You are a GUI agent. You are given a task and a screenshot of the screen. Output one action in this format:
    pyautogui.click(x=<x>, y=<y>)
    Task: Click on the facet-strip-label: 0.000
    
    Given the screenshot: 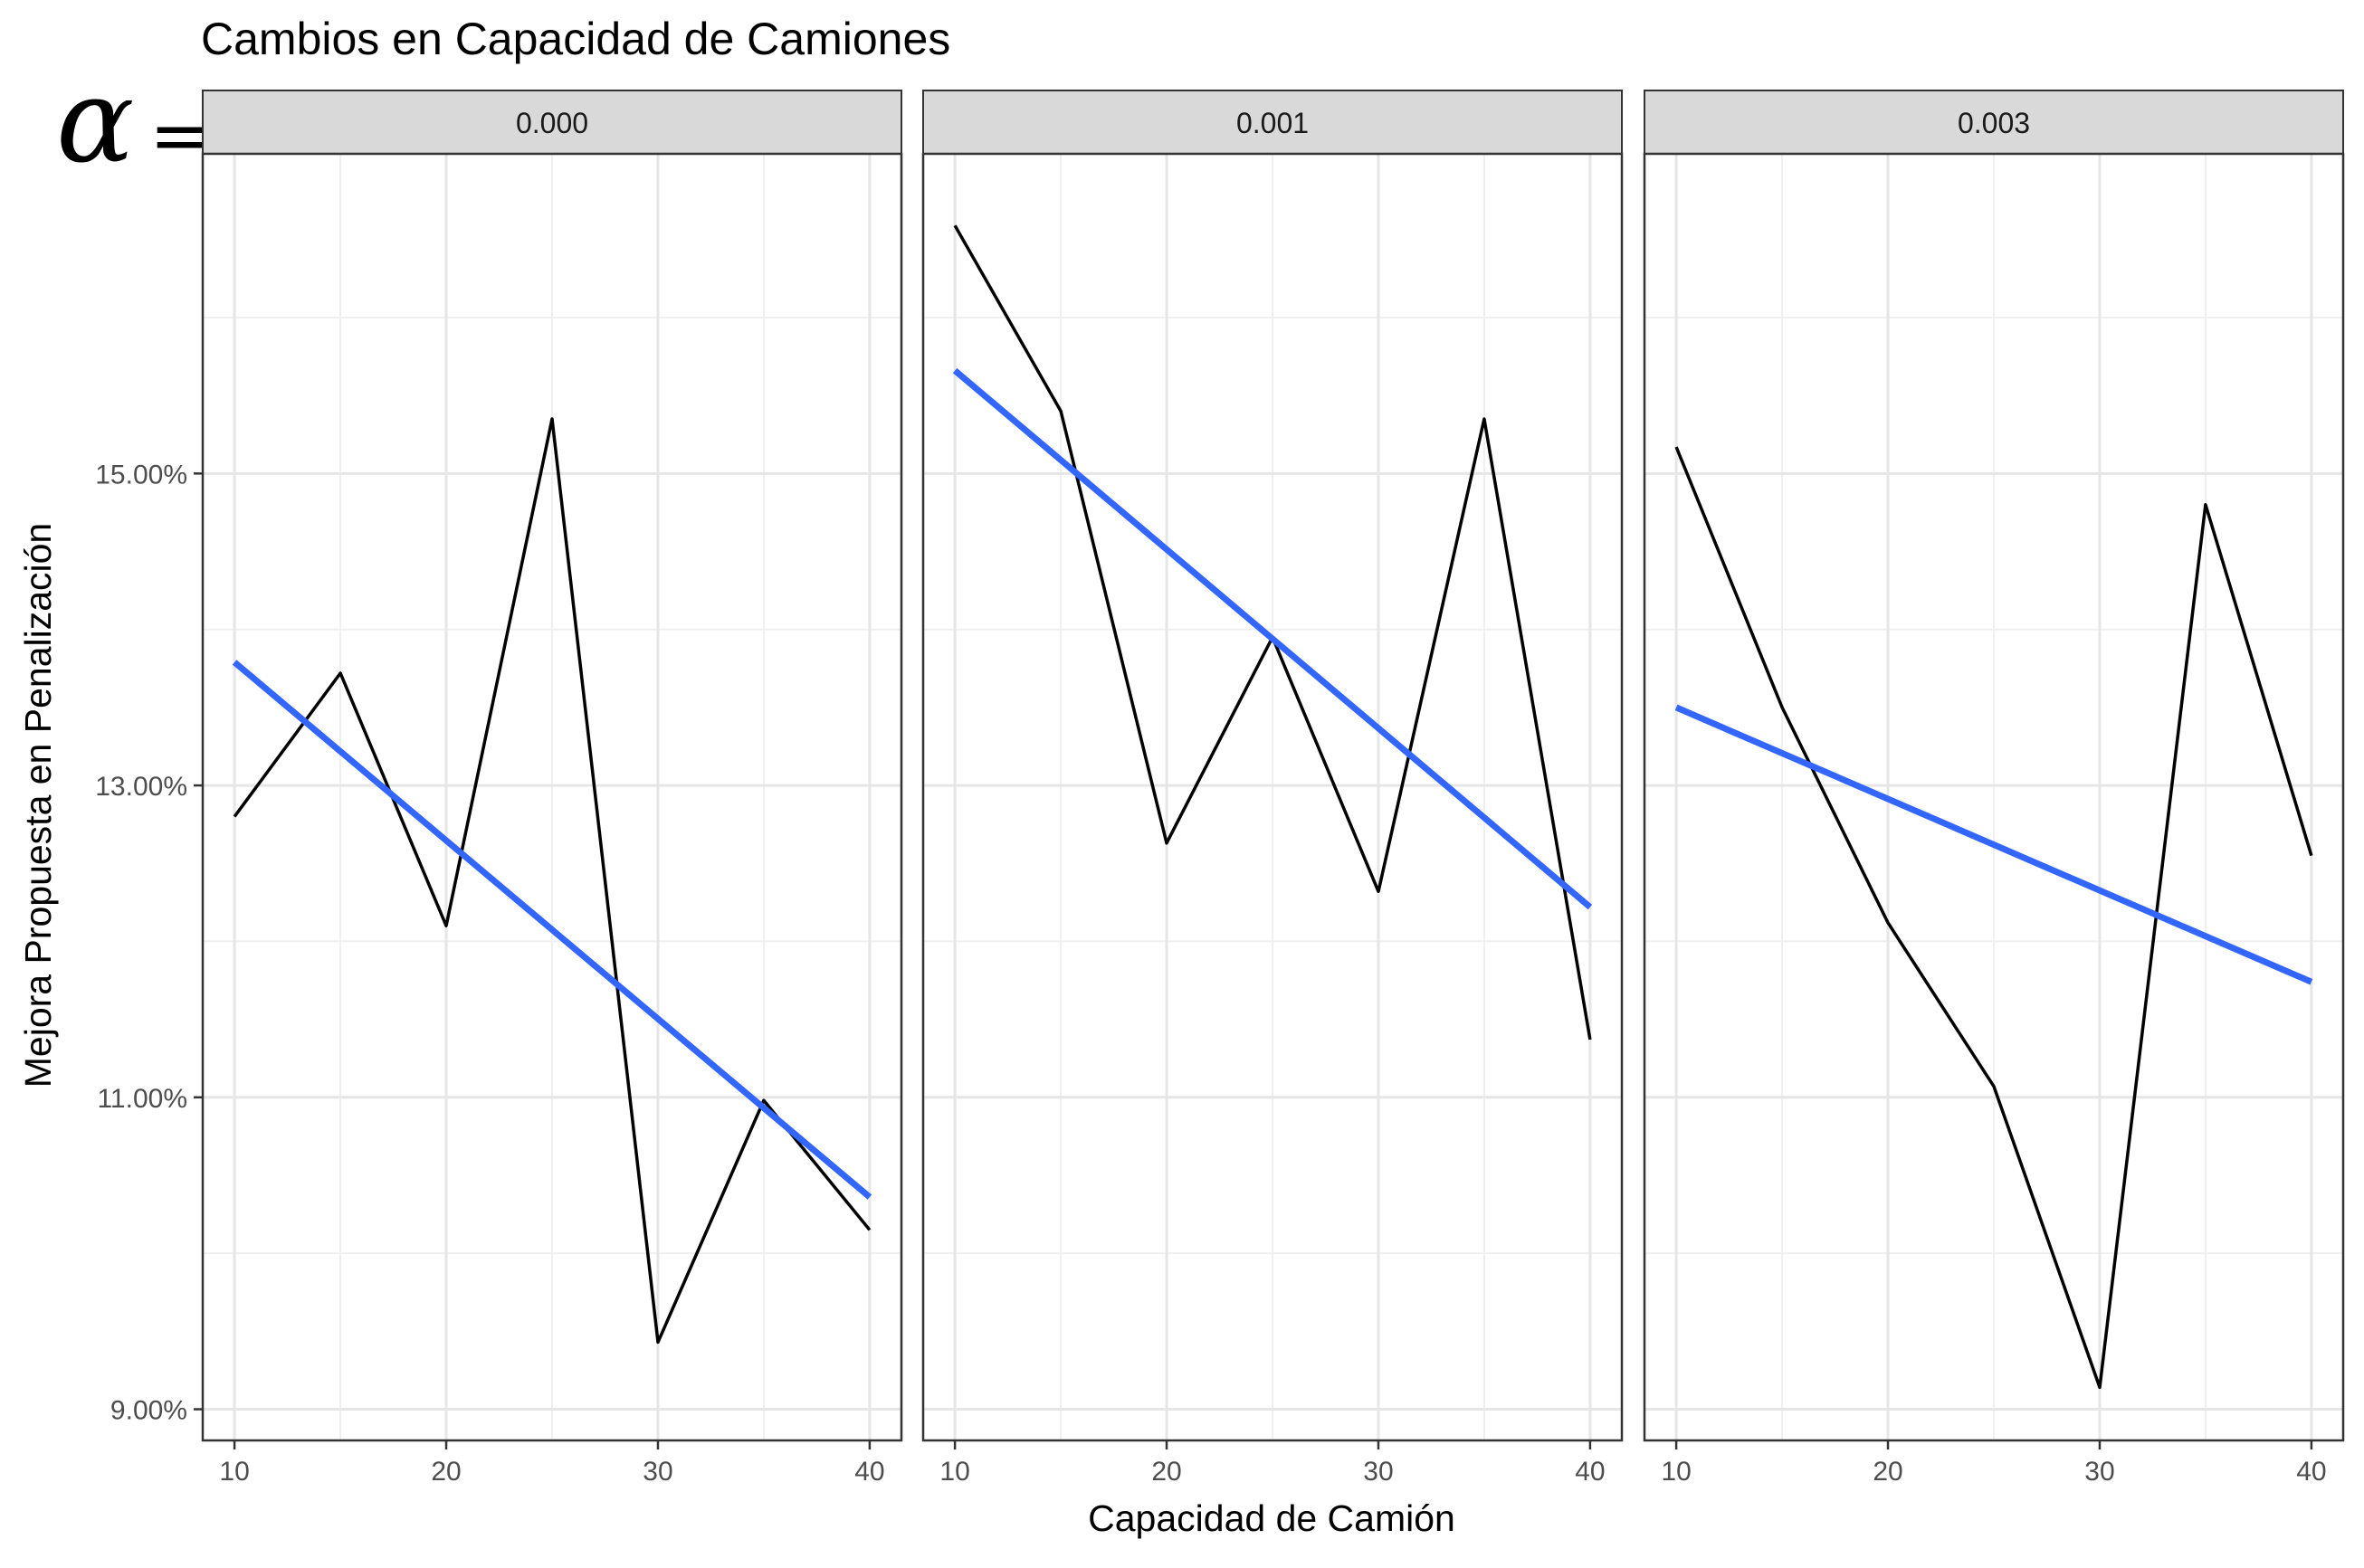 What is the action you would take?
    pyautogui.click(x=552, y=123)
    